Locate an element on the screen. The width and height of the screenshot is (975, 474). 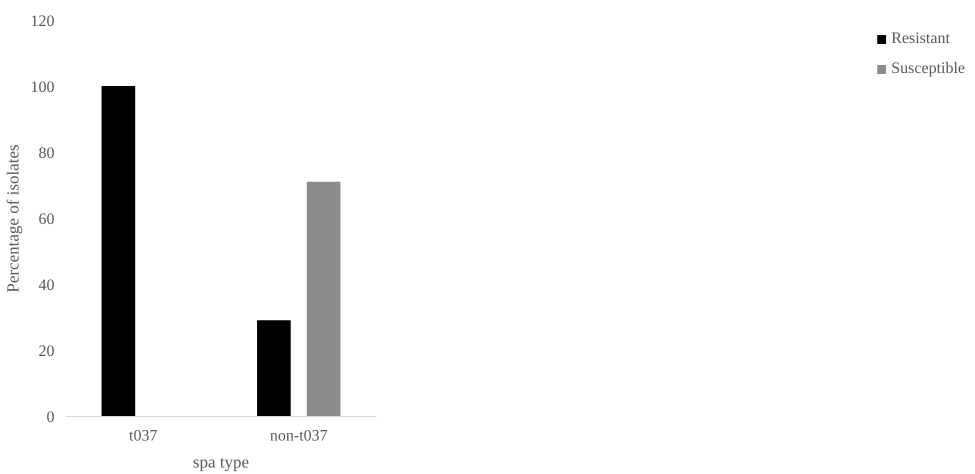
y-tick-label: 40 is located at coordinates (46, 285).